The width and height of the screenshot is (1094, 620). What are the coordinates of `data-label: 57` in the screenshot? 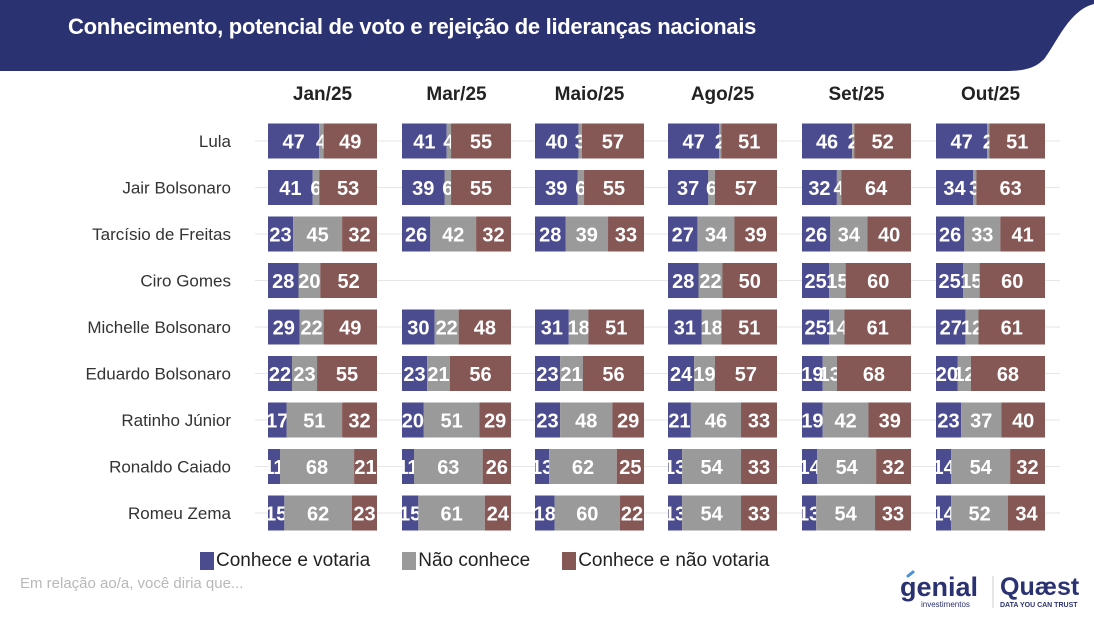 It's located at (746, 375).